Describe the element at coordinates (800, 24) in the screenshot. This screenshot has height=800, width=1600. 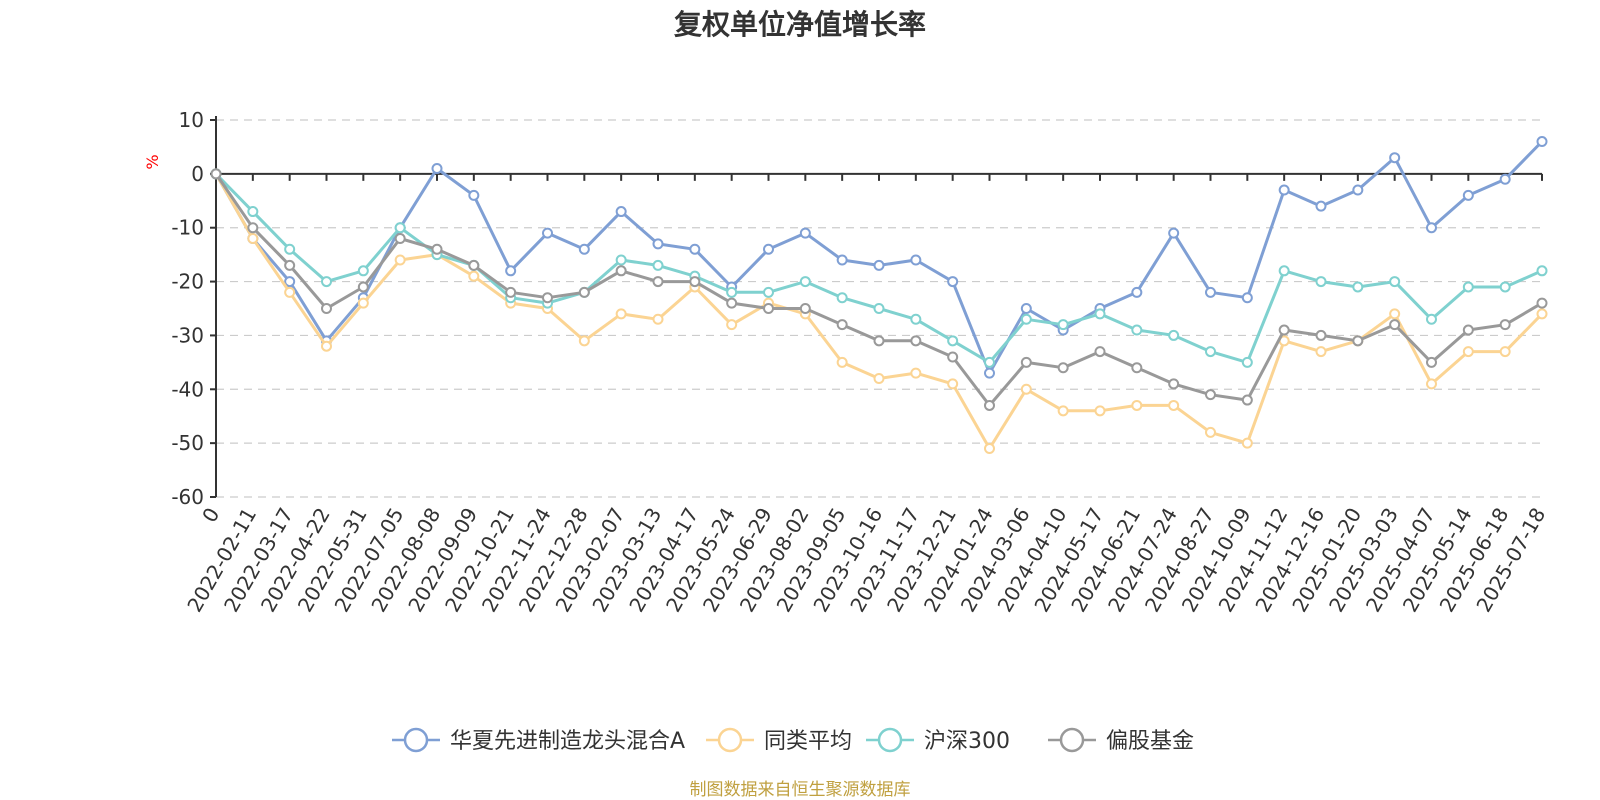
I see `chart-title: 复权单位净值增长率` at that location.